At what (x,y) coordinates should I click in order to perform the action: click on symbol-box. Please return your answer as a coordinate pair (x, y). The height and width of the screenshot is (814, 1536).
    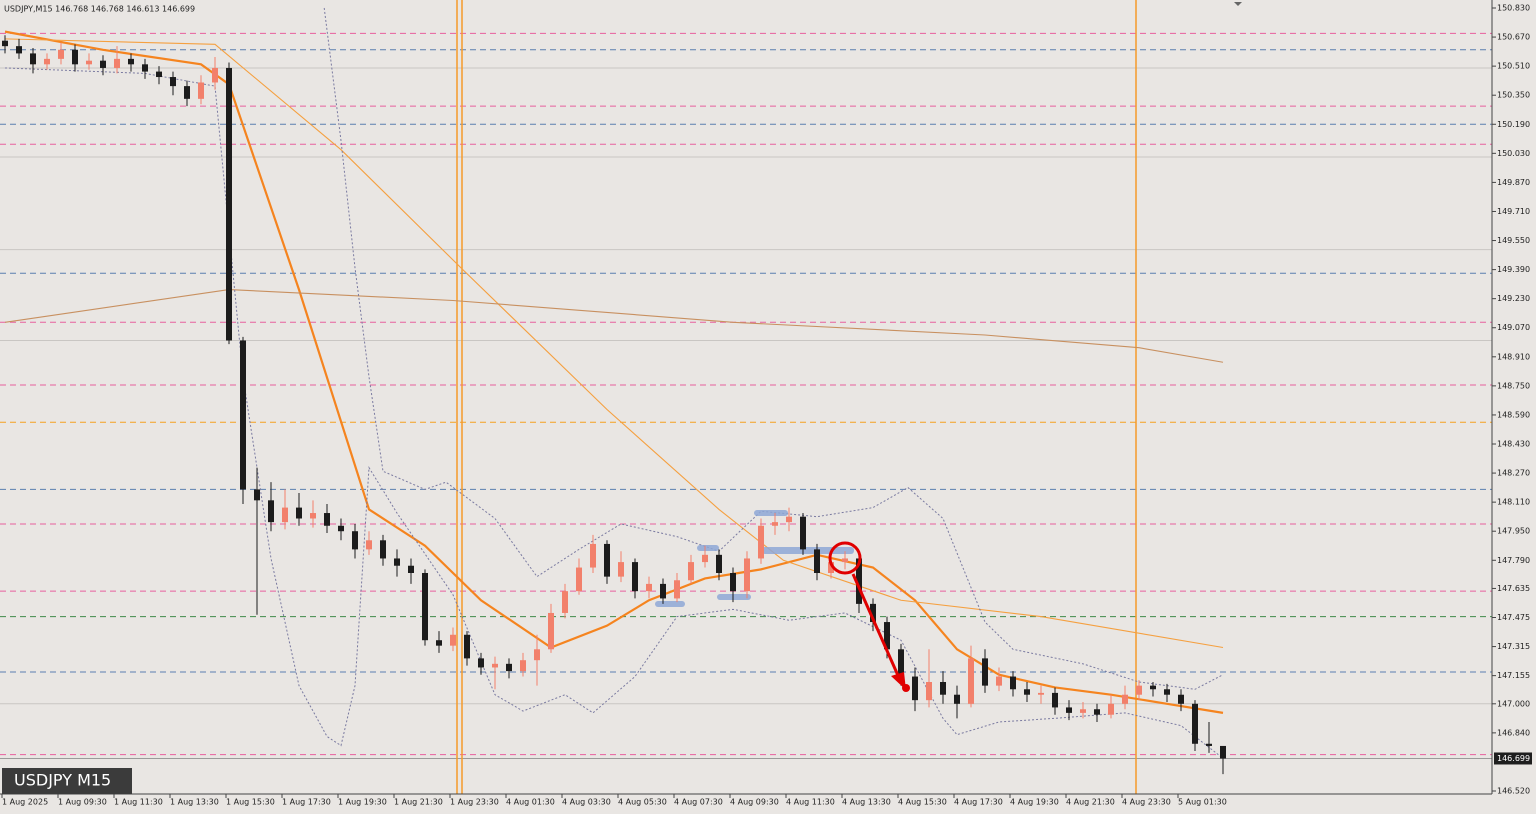
    Looking at the image, I should click on (67, 781).